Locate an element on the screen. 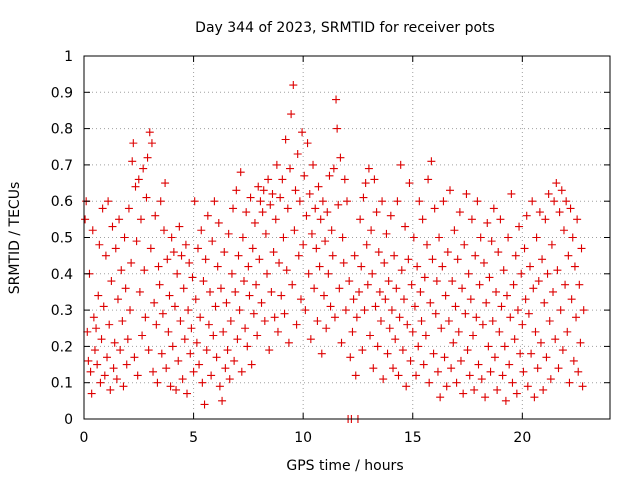  x-tick-label: 5 is located at coordinates (193, 438).